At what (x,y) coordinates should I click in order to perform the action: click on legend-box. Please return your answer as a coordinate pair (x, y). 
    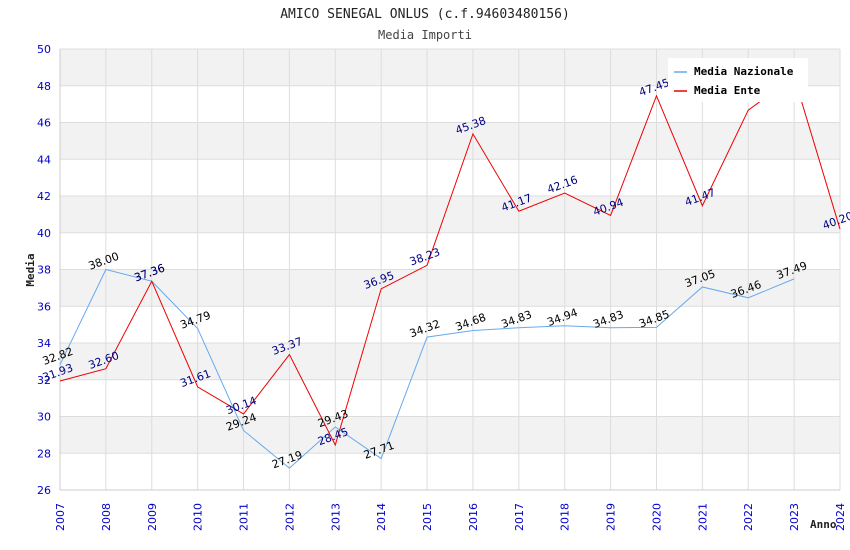
    Looking at the image, I should click on (738, 80).